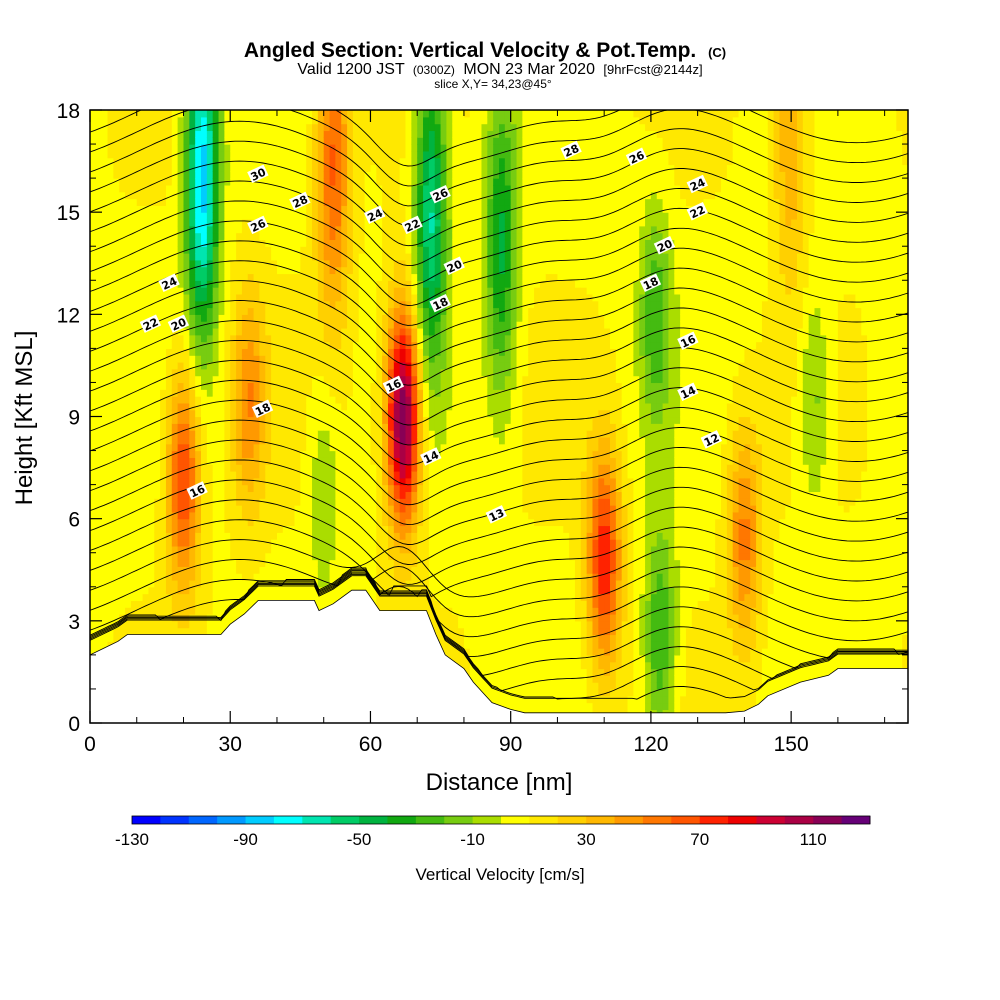 The image size is (1000, 1000). What do you see at coordinates (652, 69) in the screenshot?
I see `subtitle-forecast: [9hrFcst@2144z]` at bounding box center [652, 69].